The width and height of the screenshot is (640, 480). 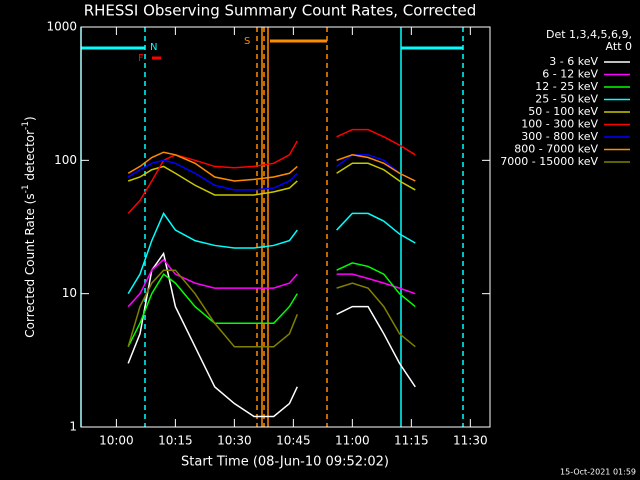 What do you see at coordinates (570, 74) in the screenshot?
I see `legend-label: 6 - 12 keV` at bounding box center [570, 74].